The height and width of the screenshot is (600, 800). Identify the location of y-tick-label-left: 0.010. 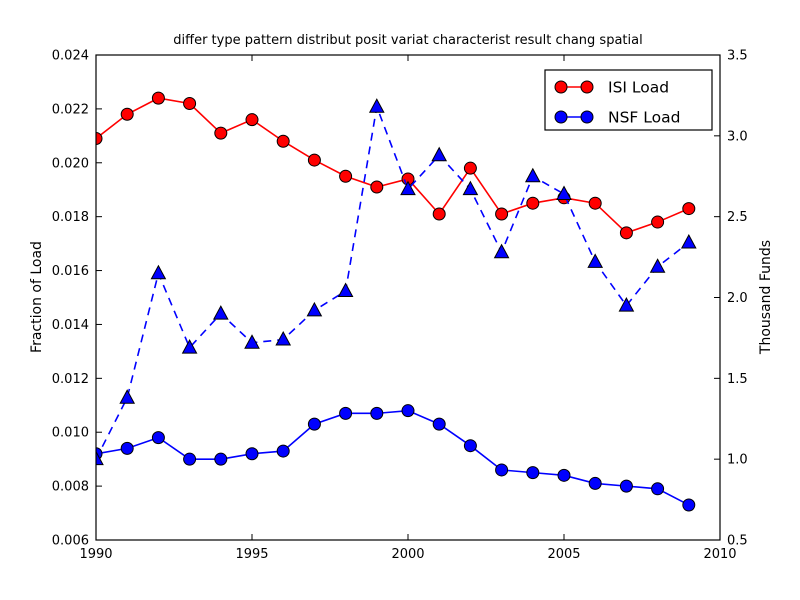
(70, 433).